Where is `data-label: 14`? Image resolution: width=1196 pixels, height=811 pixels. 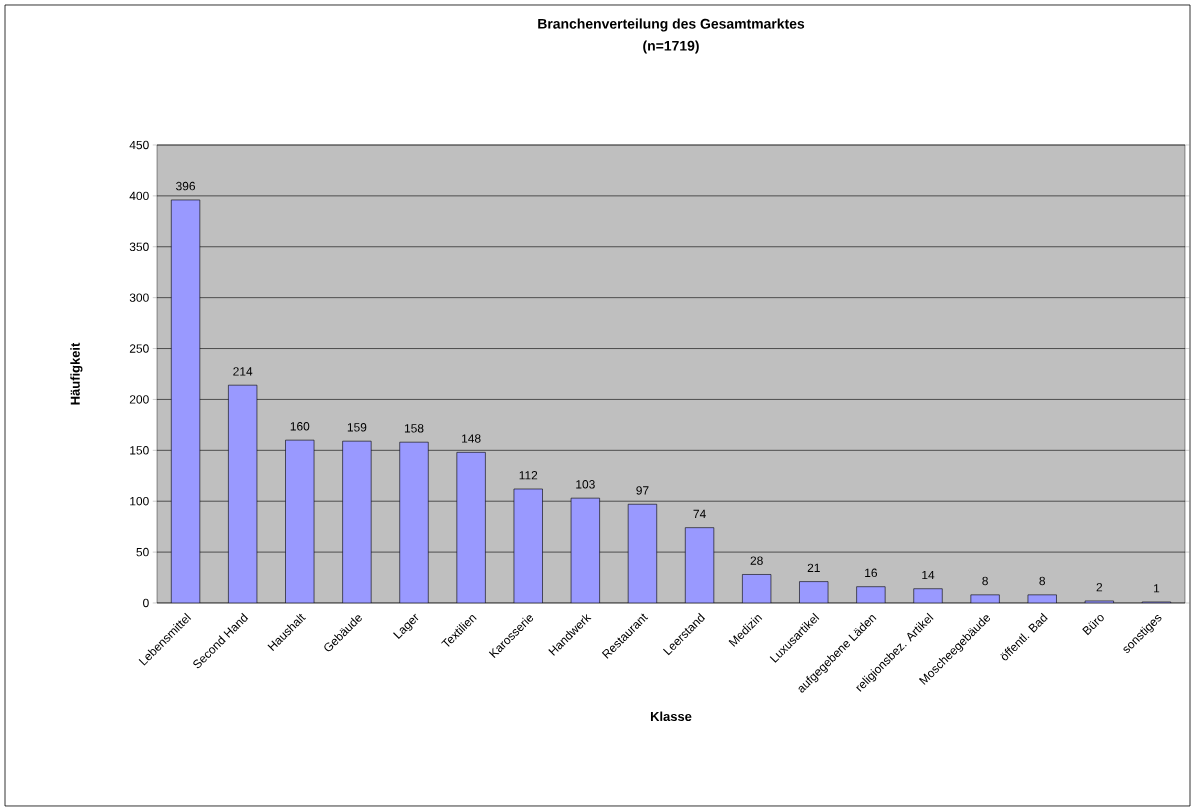 data-label: 14 is located at coordinates (928, 575).